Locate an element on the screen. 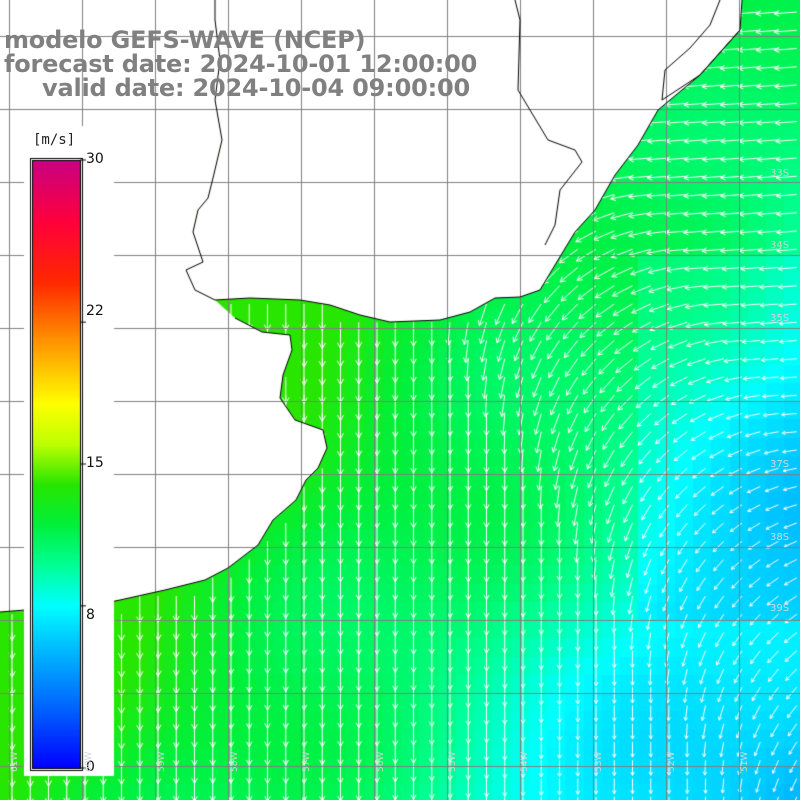  lon-label-55w: 55W is located at coordinates (453, 761).